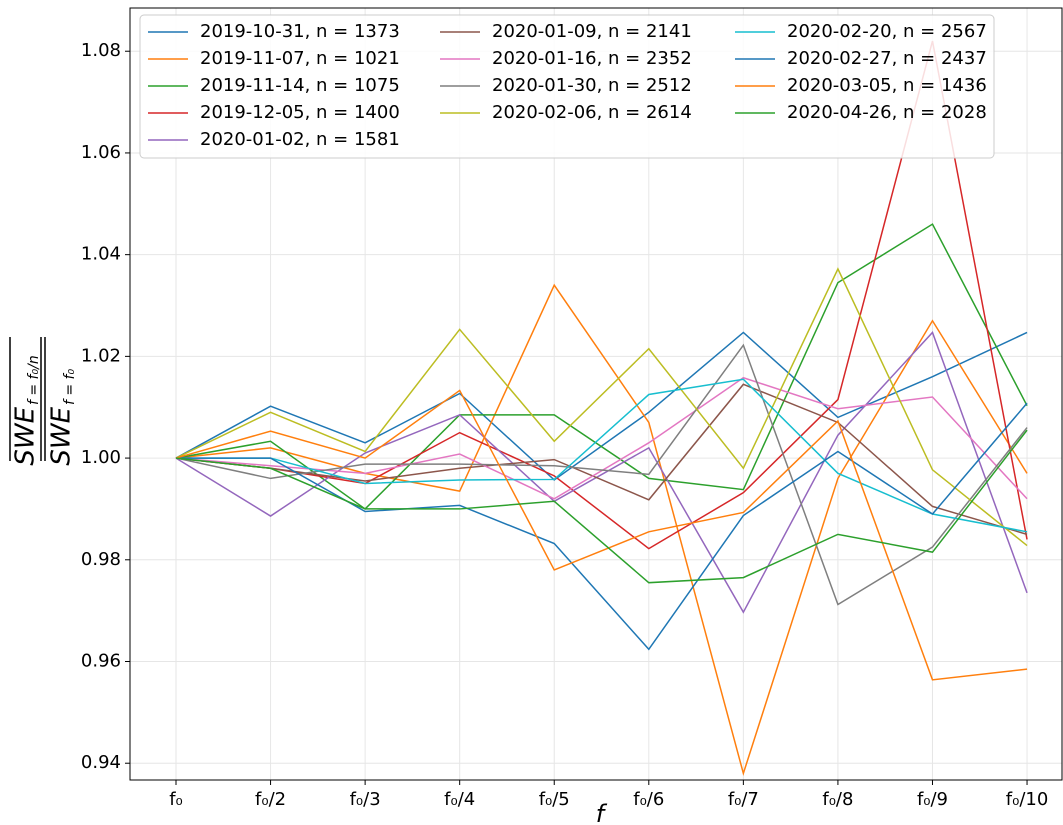 The image size is (1063, 825). Describe the element at coordinates (70, 387) in the screenshot. I see `y-label-denominator-sub: f = f₀` at that location.